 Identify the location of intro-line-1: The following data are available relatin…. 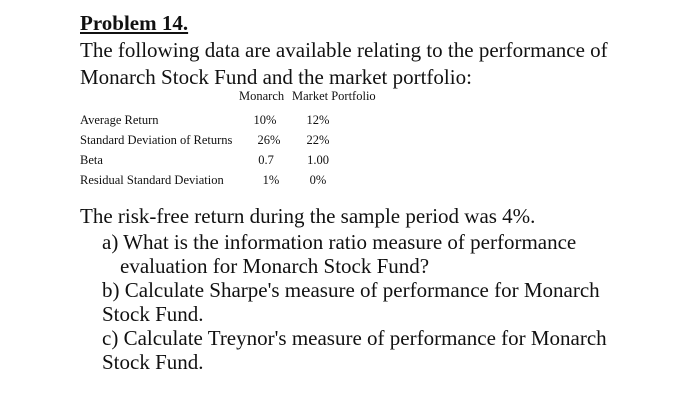
(344, 50).